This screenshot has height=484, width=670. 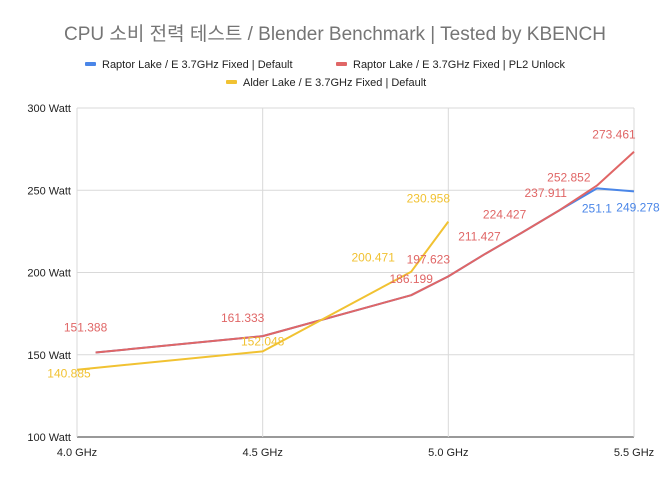 I want to click on y-tick-label: 100 Watt, so click(x=49, y=438).